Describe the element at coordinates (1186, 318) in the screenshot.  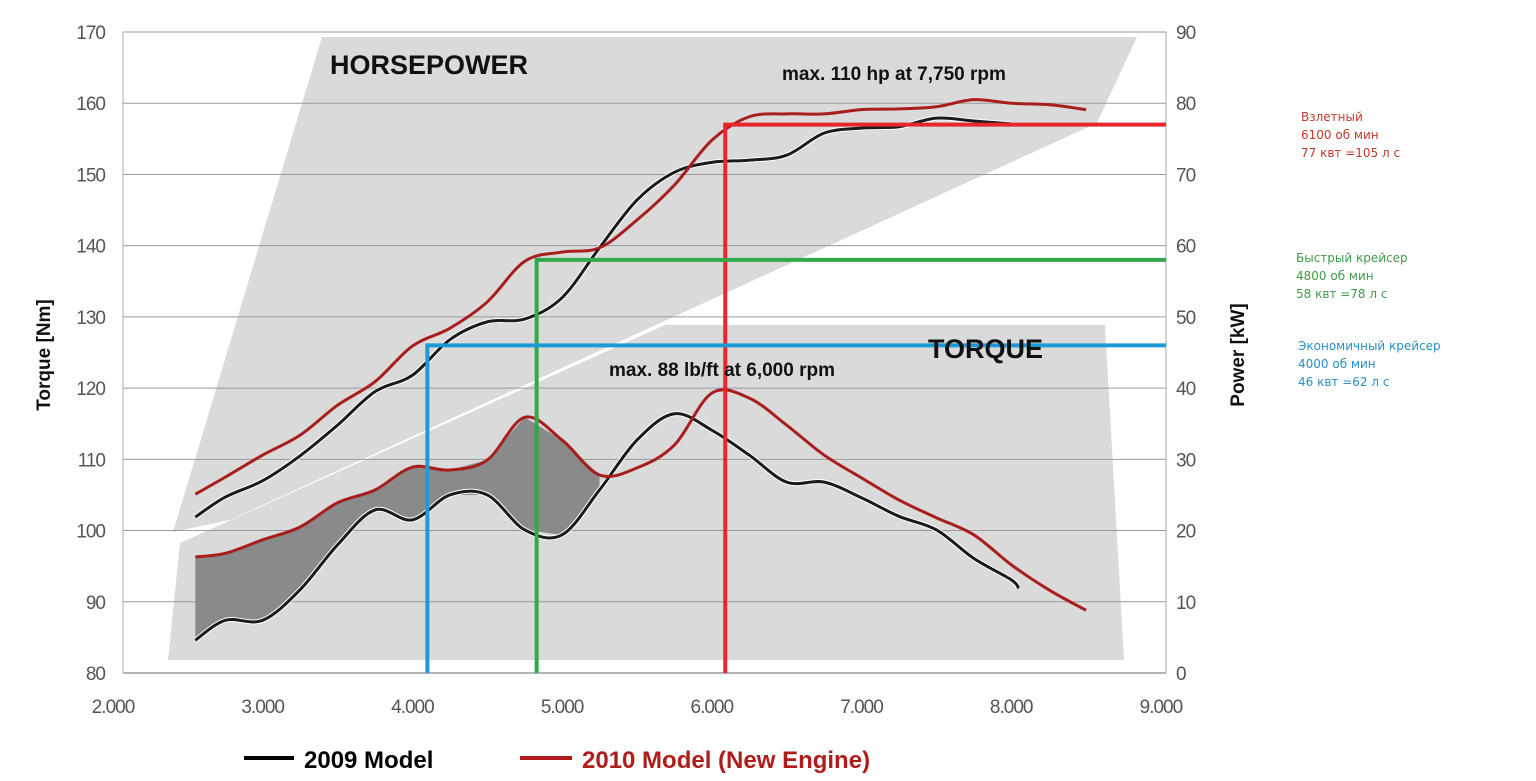
I see `y2-tick-label: 50` at that location.